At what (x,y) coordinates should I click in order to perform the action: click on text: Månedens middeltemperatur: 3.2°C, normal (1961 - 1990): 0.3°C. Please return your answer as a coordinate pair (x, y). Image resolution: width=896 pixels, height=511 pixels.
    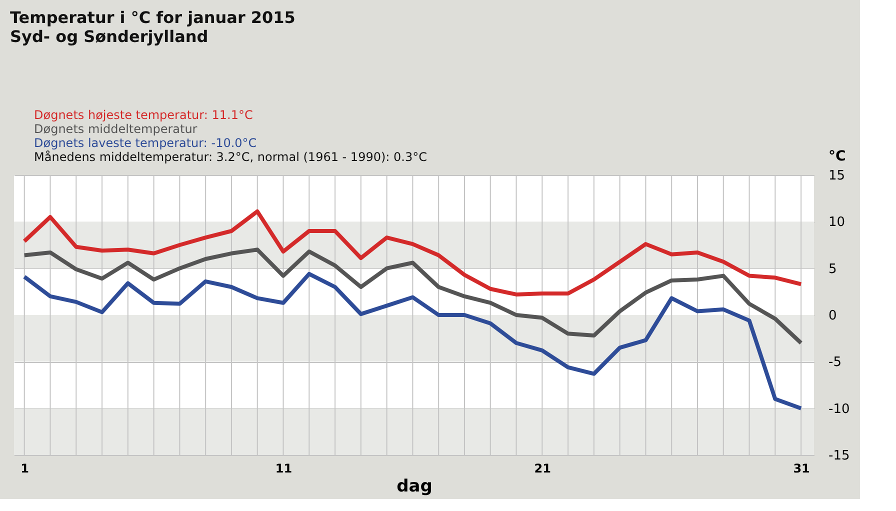
    Looking at the image, I should click on (230, 157).